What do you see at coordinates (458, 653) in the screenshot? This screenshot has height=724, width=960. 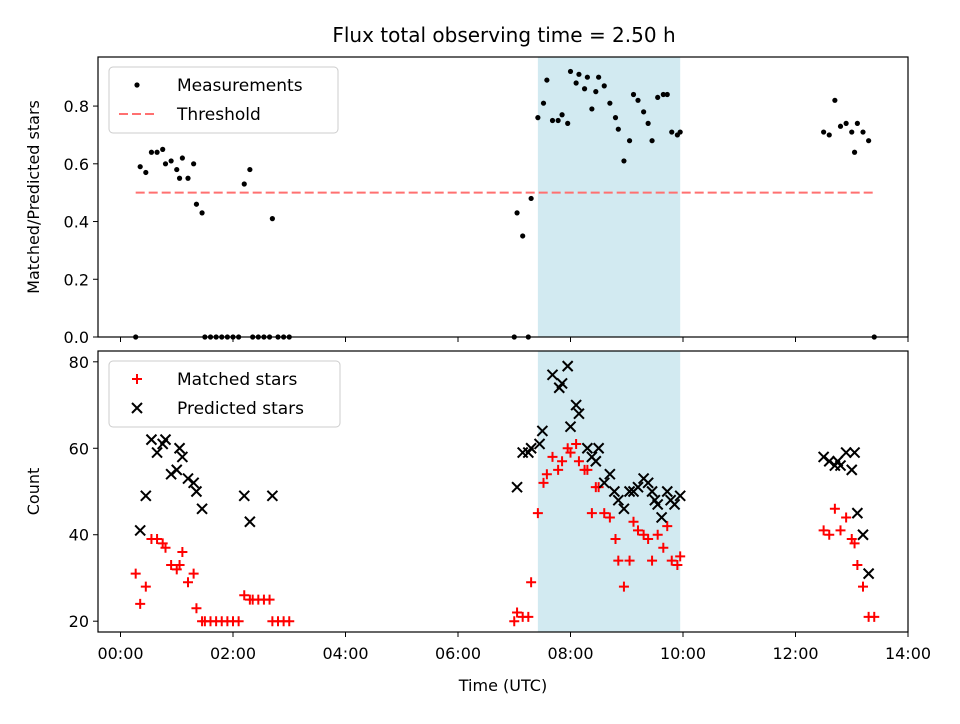 I see `x-tick-label: 06:00` at bounding box center [458, 653].